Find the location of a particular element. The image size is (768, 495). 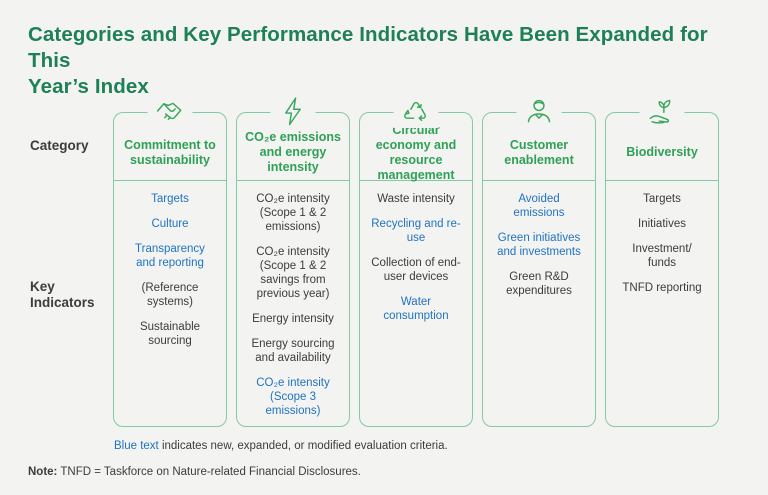

category-name: Circular economy and resource management is located at coordinates (416, 152).